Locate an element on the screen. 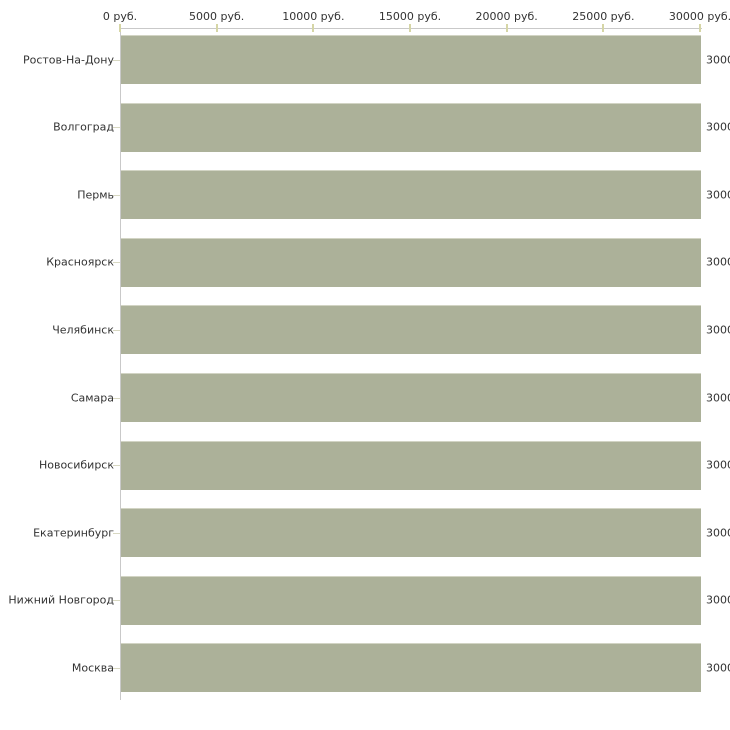  y-axis-category-label: Екатеринбург is located at coordinates (73, 533).